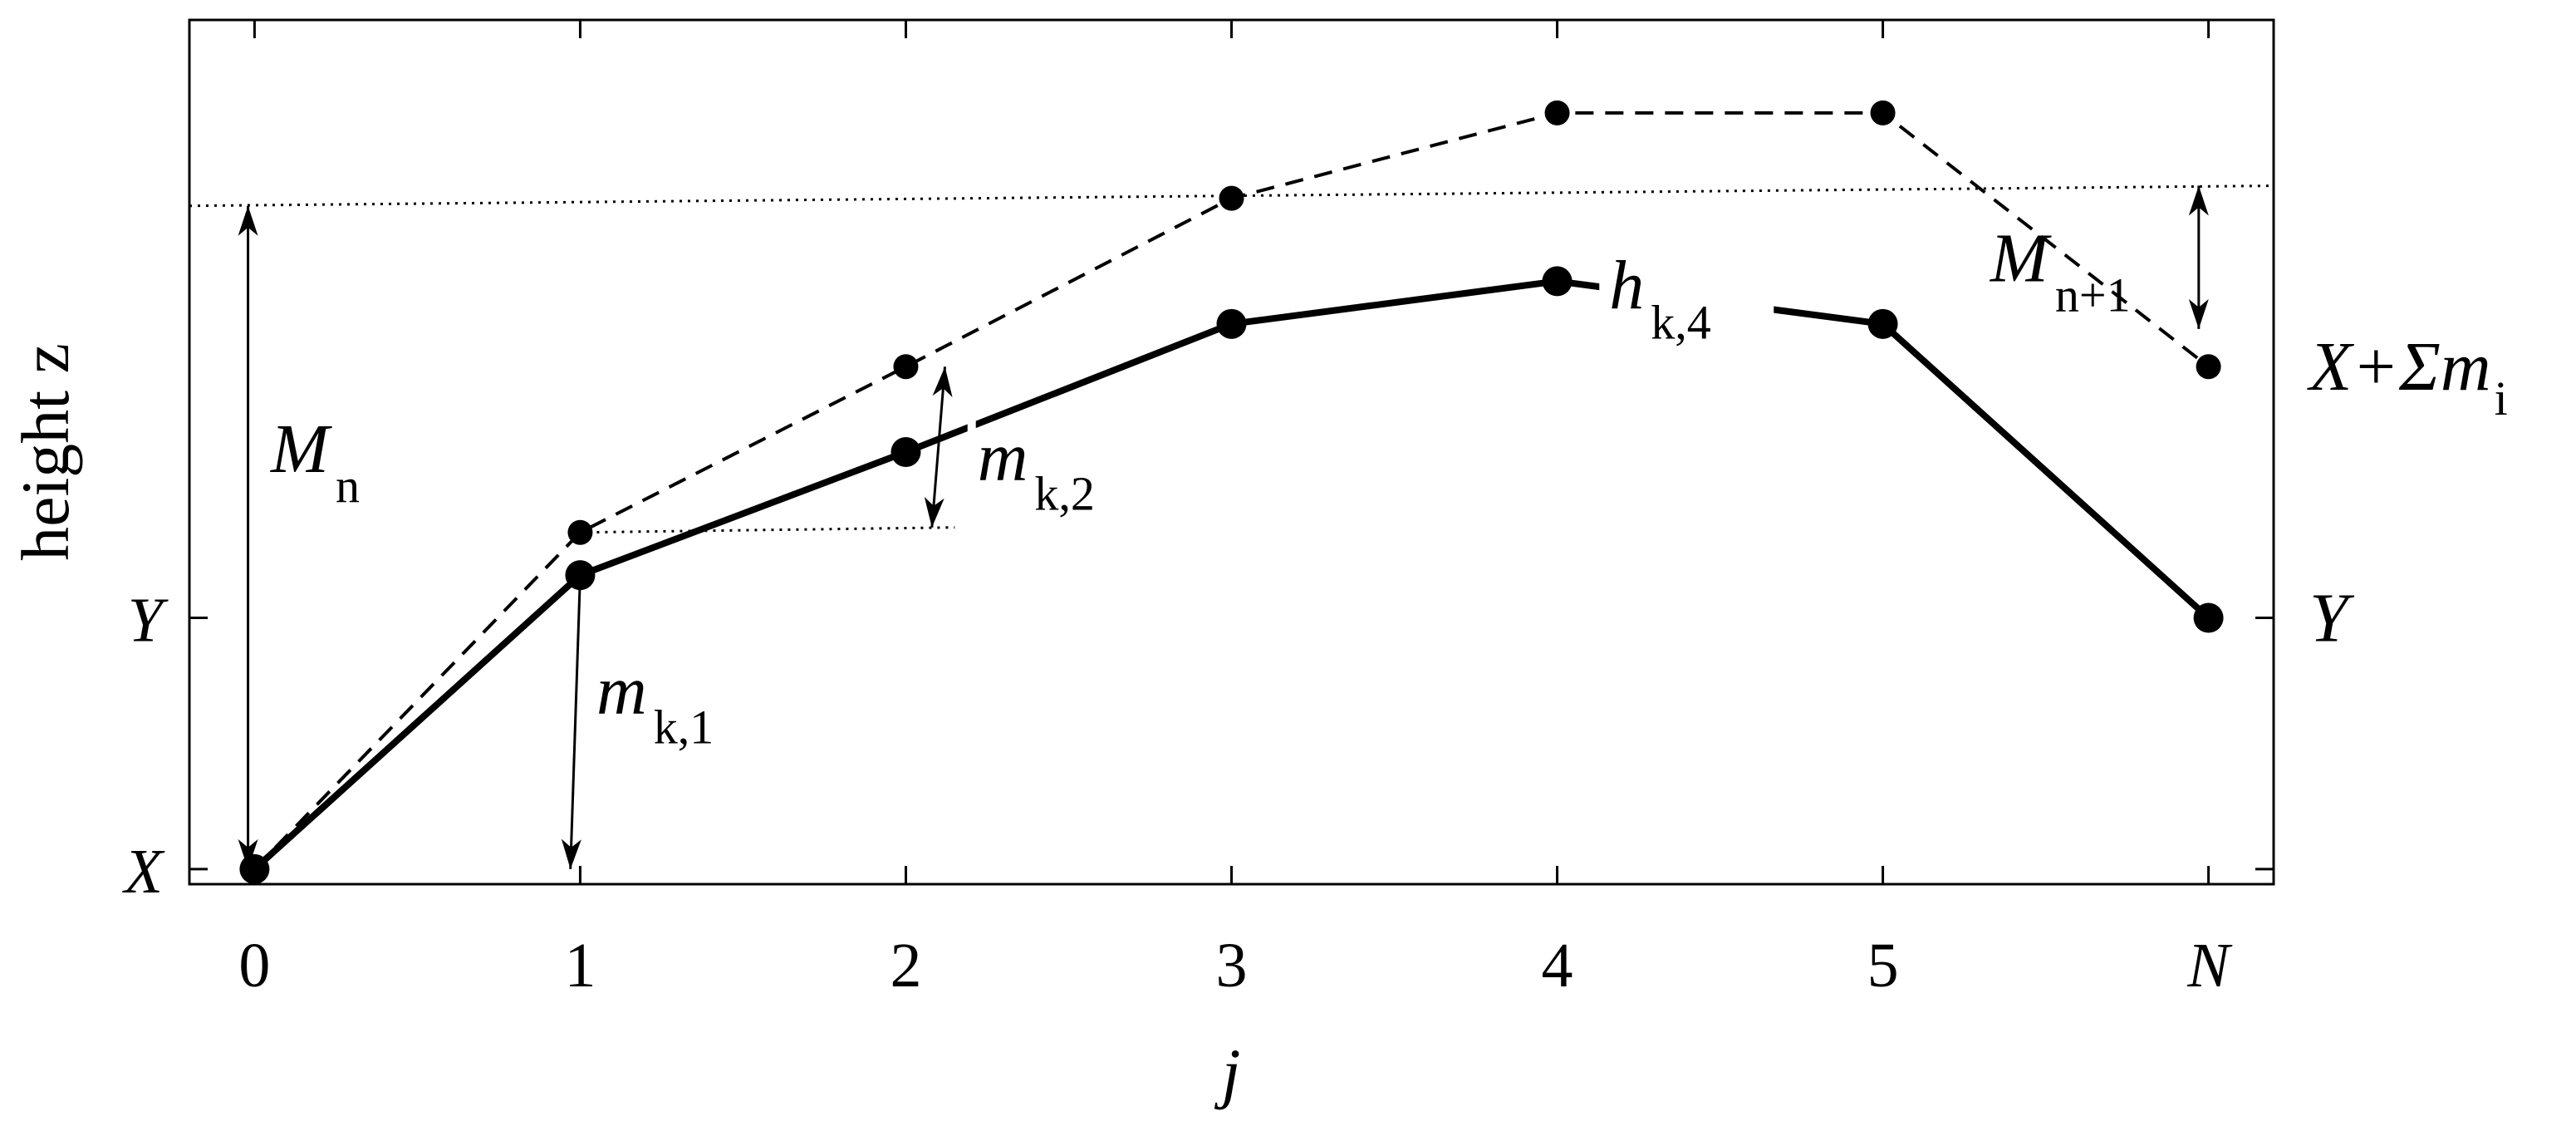  What do you see at coordinates (575, 722) in the screenshot?
I see `arrow-m-k1-shaft` at bounding box center [575, 722].